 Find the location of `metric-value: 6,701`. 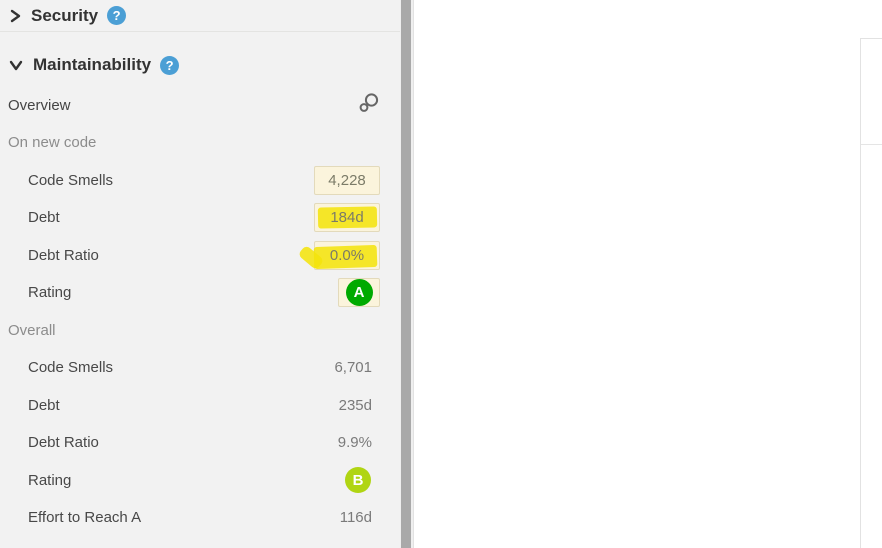

metric-value: 6,701 is located at coordinates (353, 368).